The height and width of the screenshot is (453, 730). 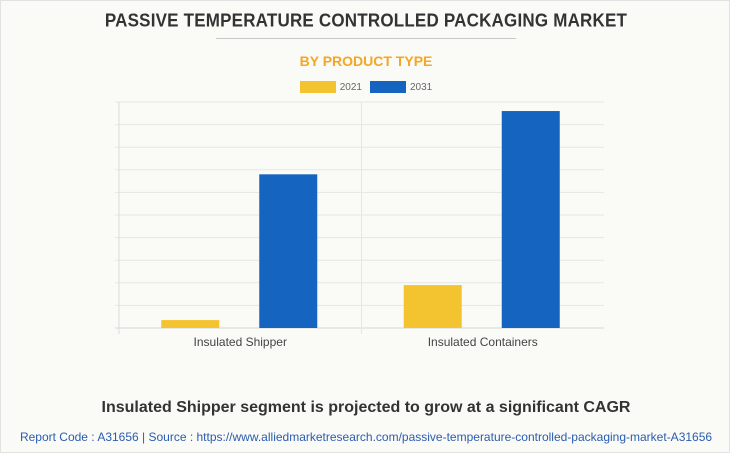 What do you see at coordinates (421, 87) in the screenshot?
I see `legend-label-2031: 2031` at bounding box center [421, 87].